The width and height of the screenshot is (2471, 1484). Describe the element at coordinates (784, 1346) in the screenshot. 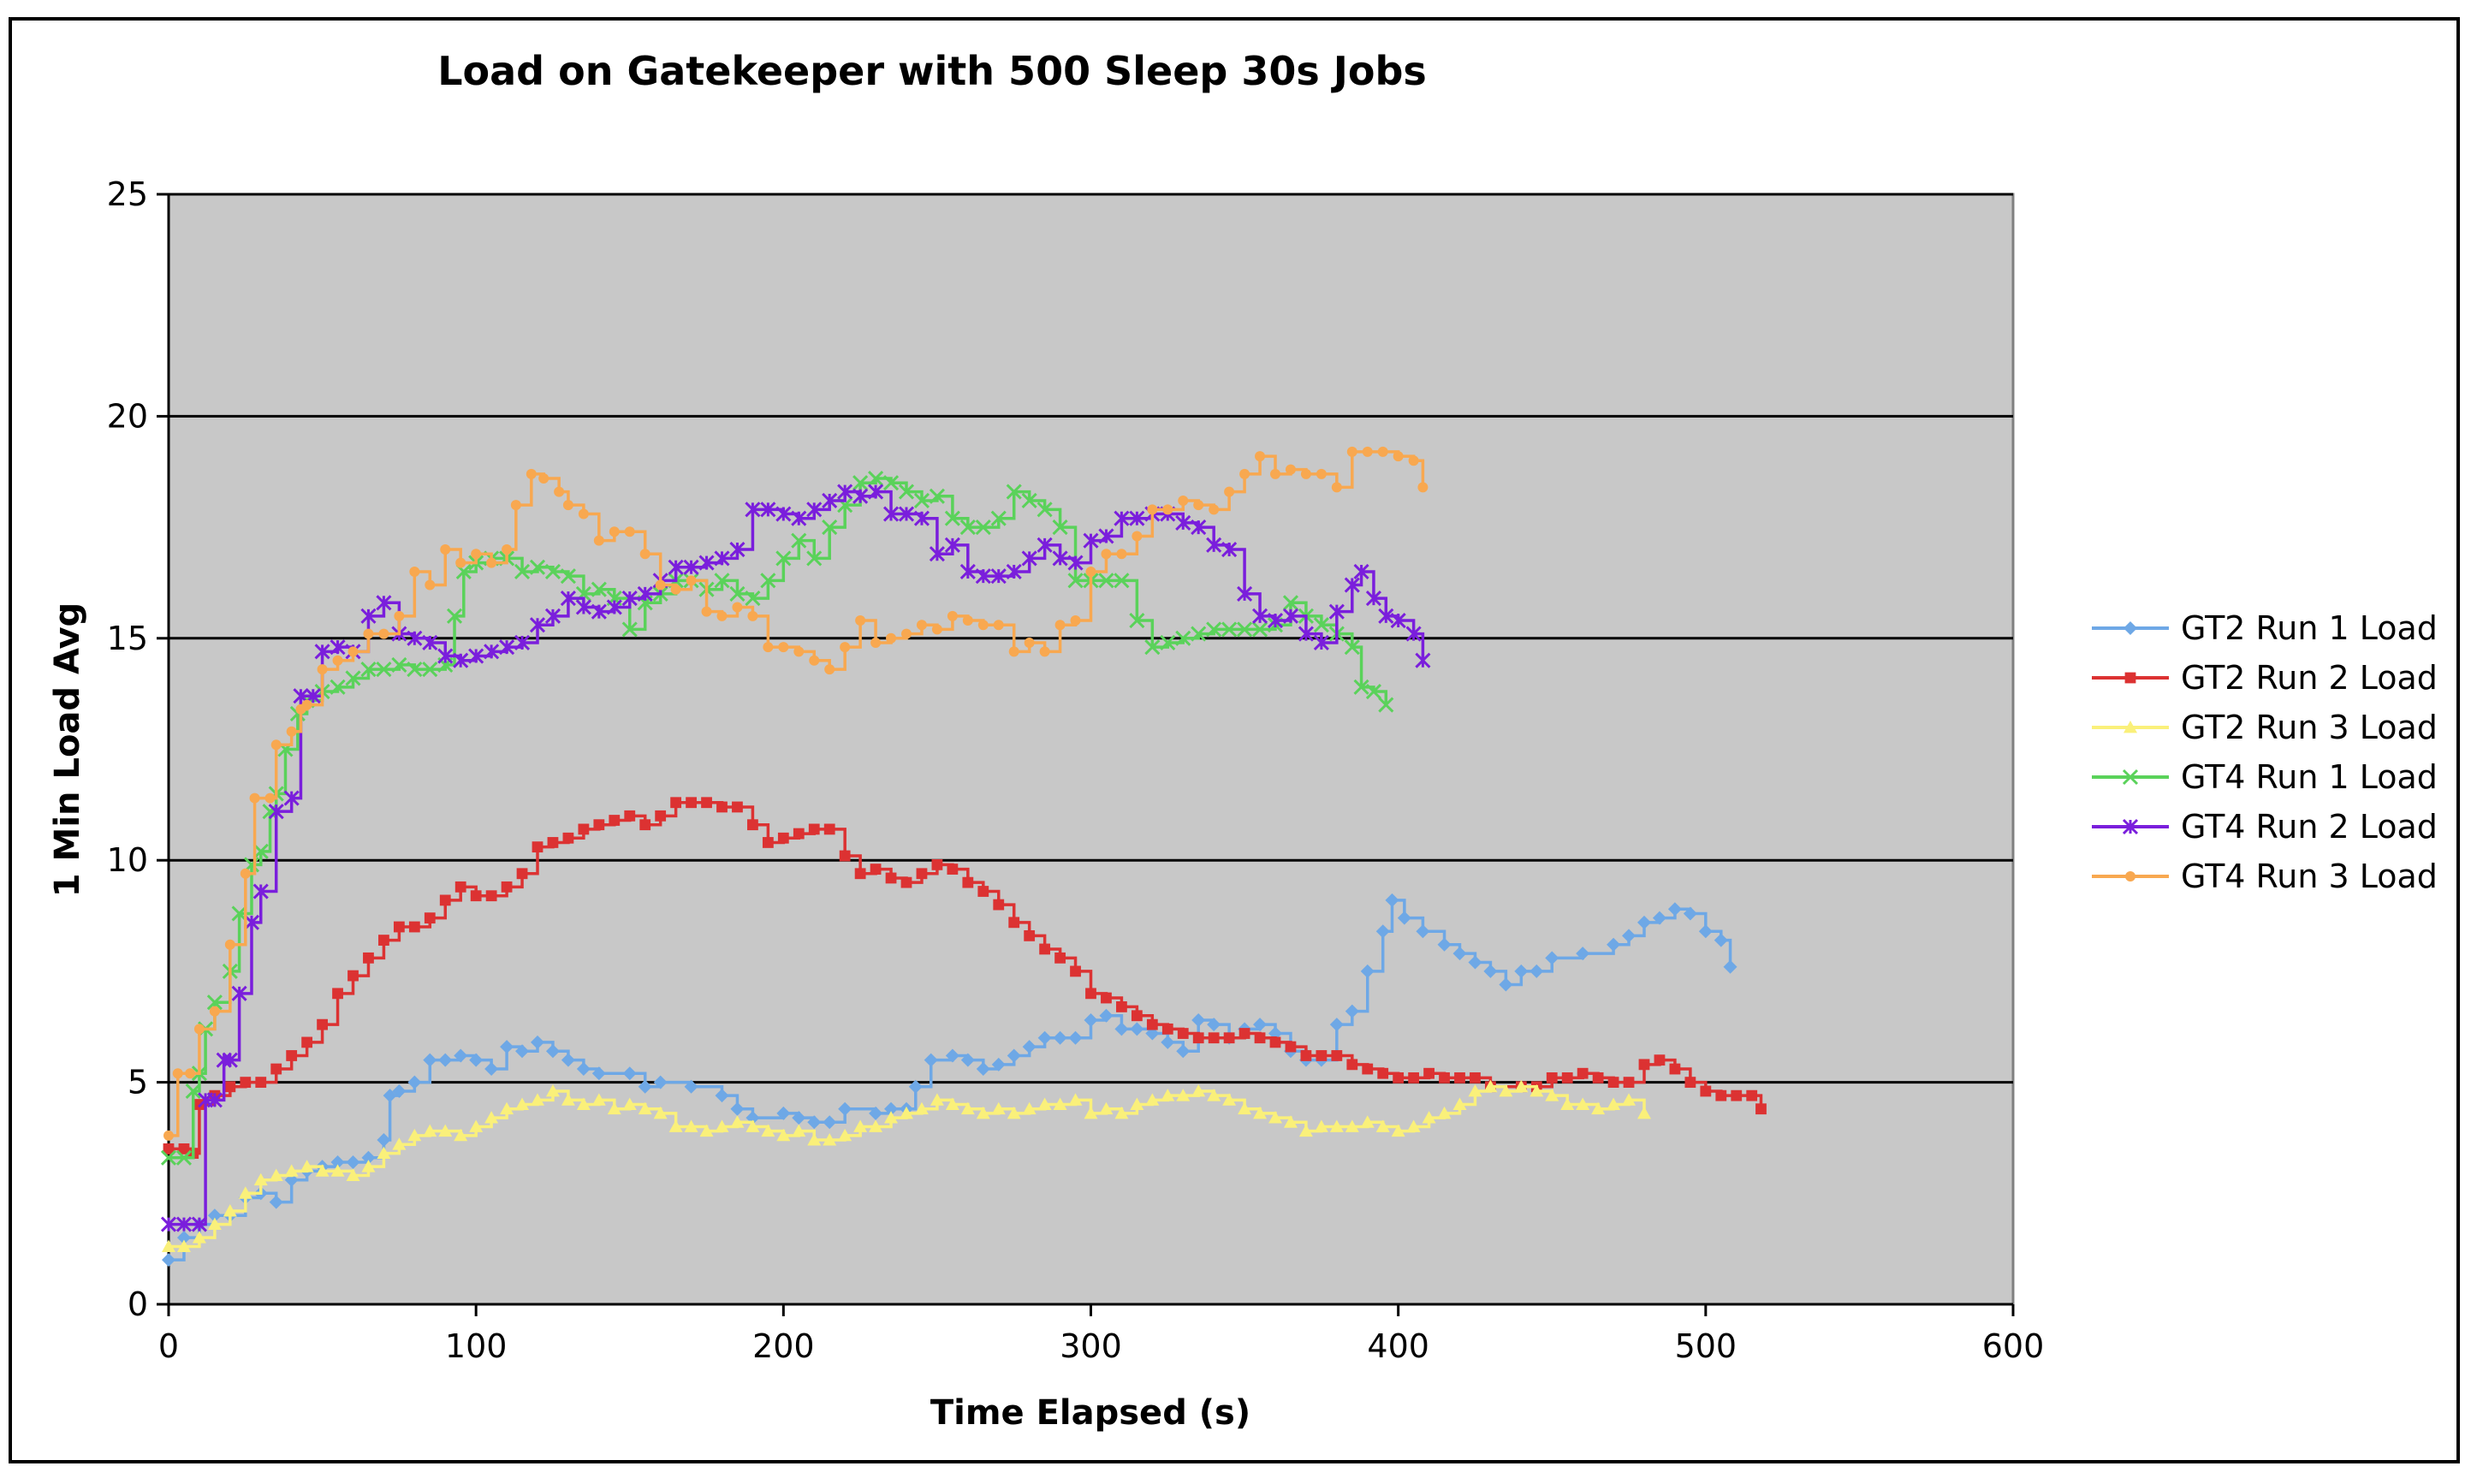

I see `x-tick-label: 200` at that location.